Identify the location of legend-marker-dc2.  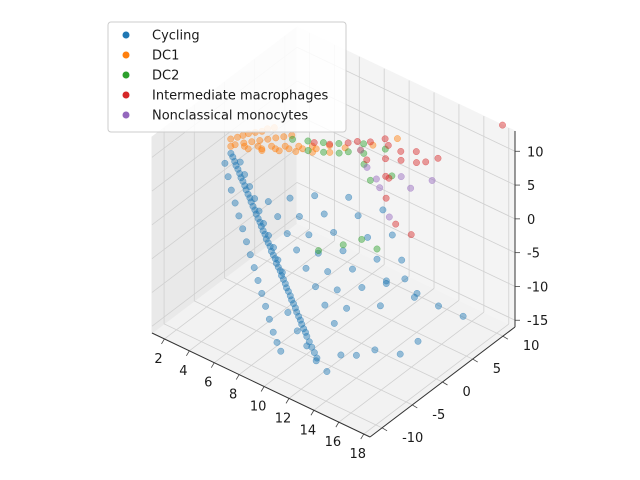
(126, 75).